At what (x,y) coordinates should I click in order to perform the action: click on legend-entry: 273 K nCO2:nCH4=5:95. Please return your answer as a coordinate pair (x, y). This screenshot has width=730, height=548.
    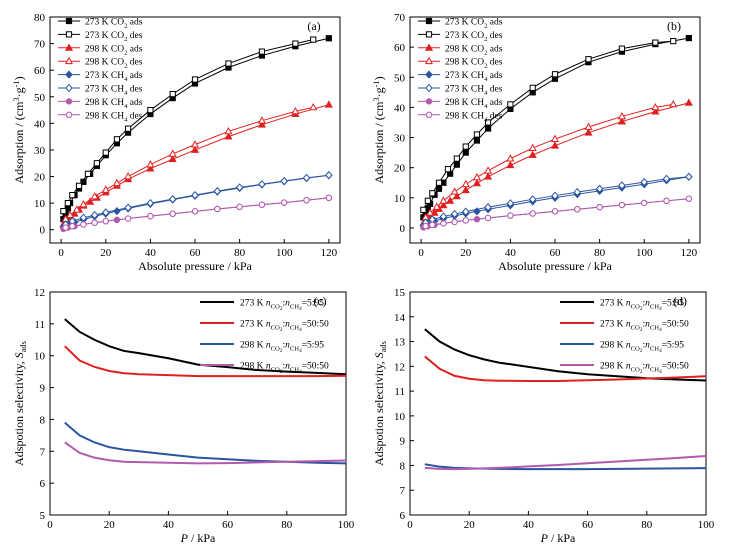
    Looking at the image, I should click on (642, 306).